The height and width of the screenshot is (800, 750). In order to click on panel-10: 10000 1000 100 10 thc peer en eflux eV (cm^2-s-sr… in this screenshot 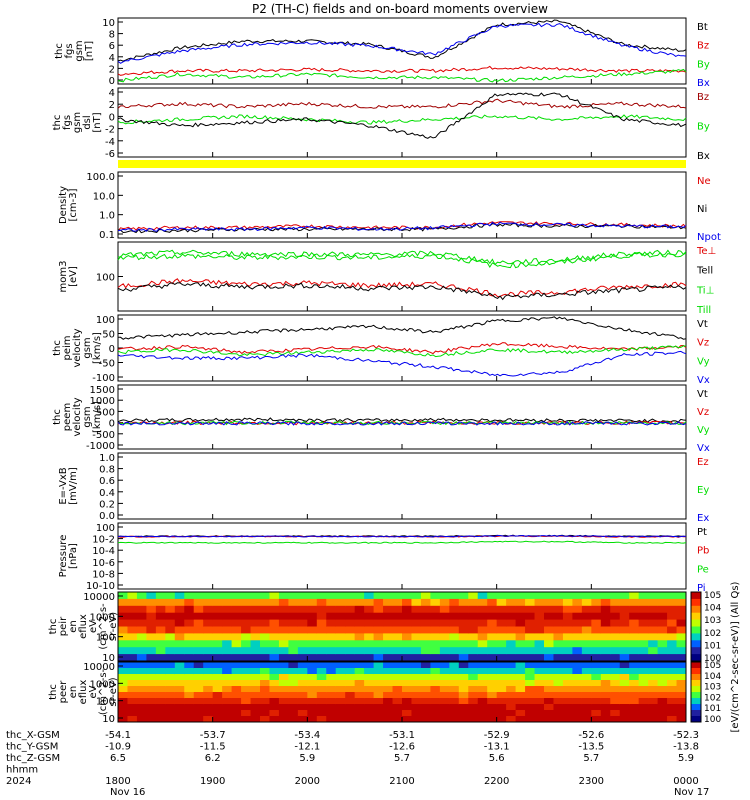, I will do `click(367, 693)`.